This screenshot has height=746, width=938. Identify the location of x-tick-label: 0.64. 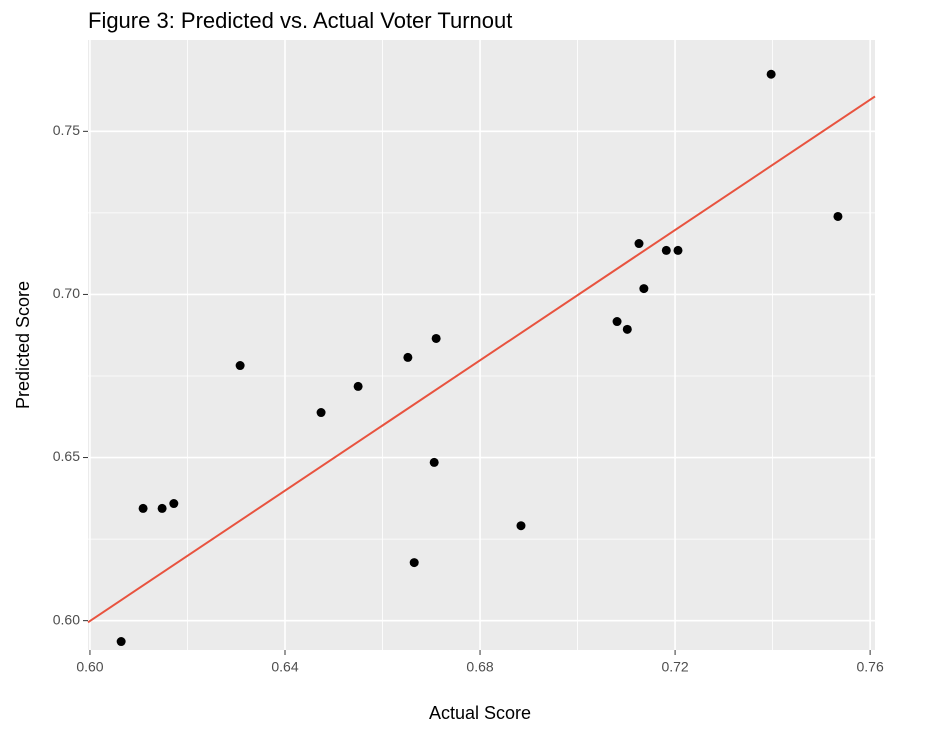
(284, 667).